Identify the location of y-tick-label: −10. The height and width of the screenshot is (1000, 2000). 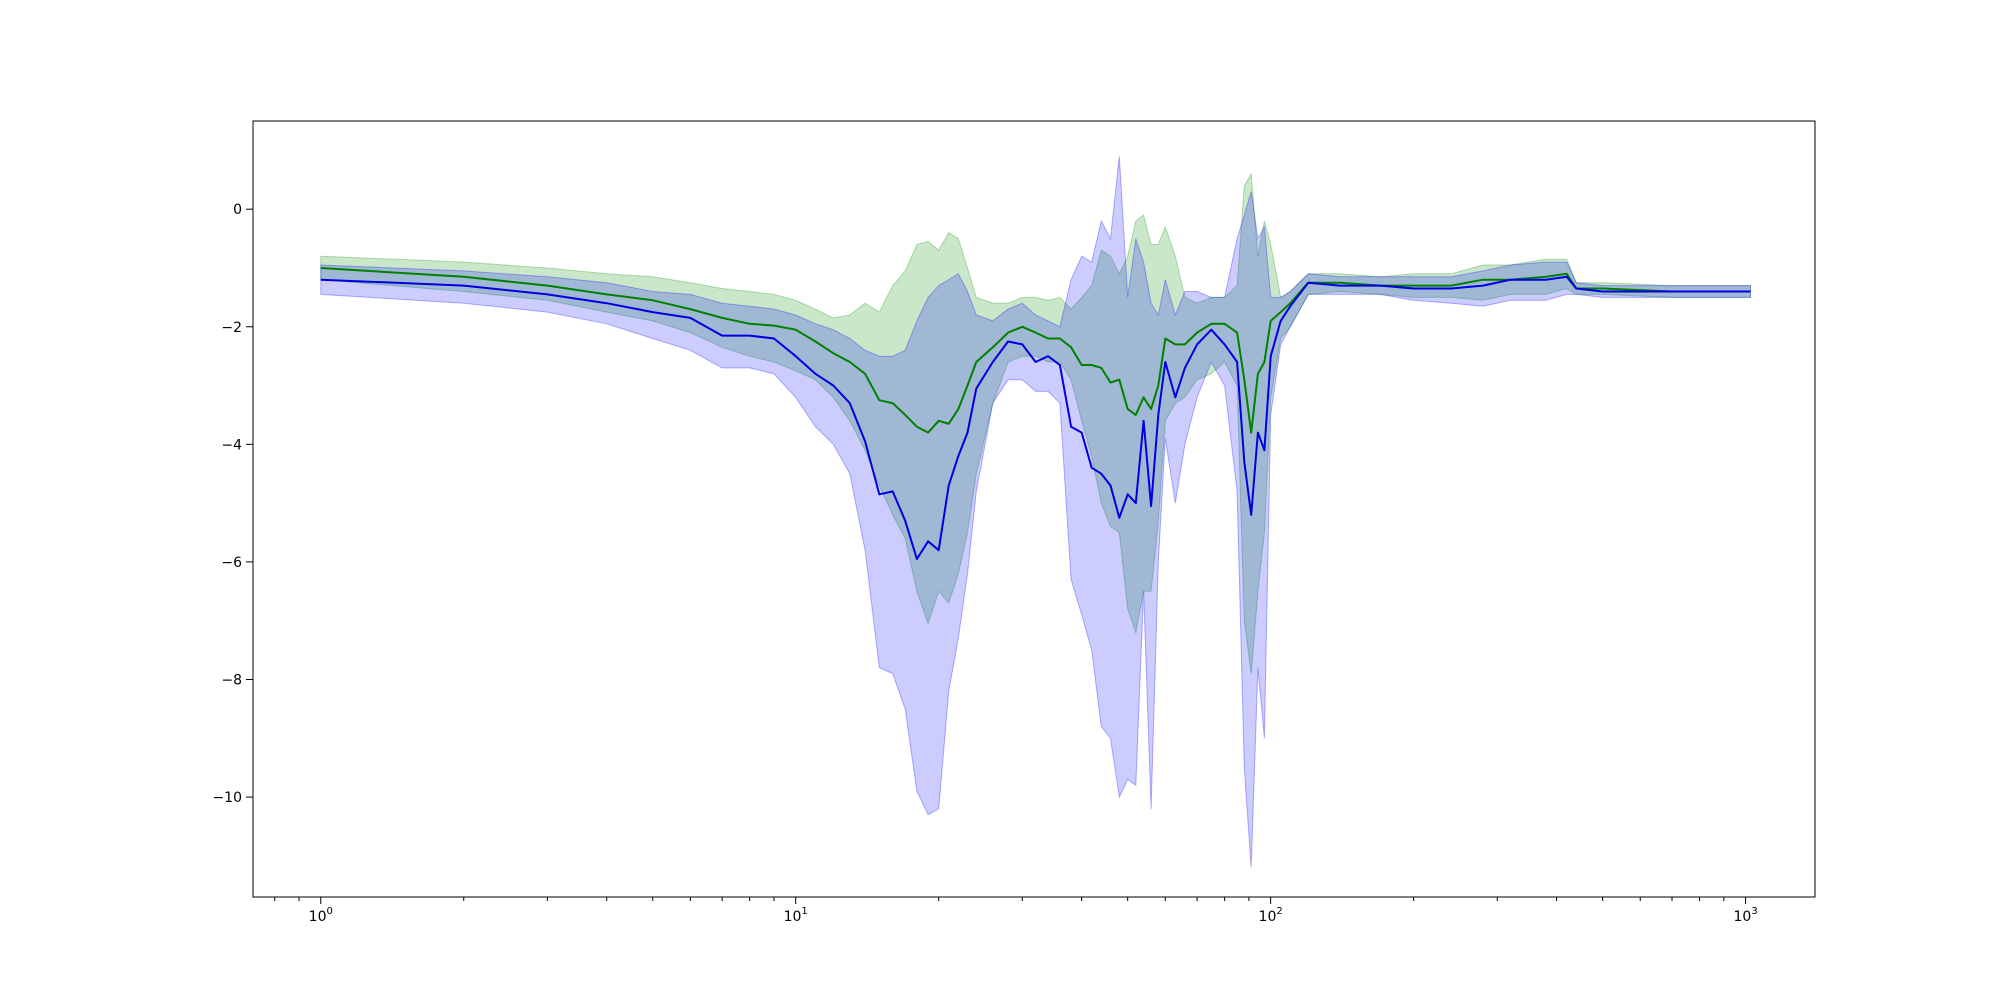
(227, 798).